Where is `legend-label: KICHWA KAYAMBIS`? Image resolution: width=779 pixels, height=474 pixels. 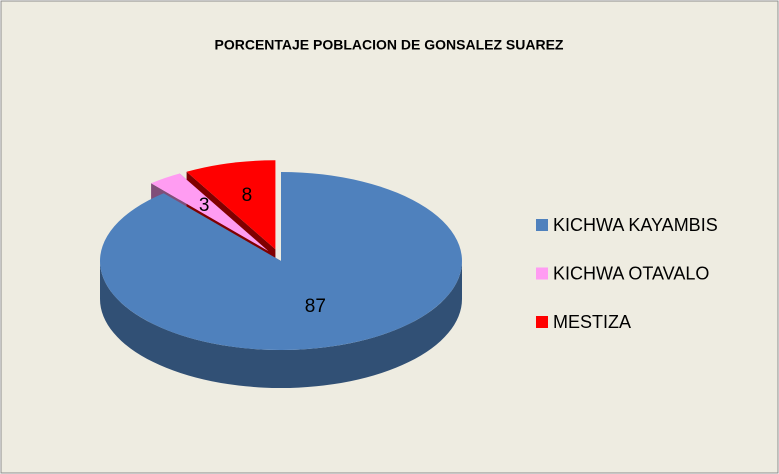 legend-label: KICHWA KAYAMBIS is located at coordinates (635, 225).